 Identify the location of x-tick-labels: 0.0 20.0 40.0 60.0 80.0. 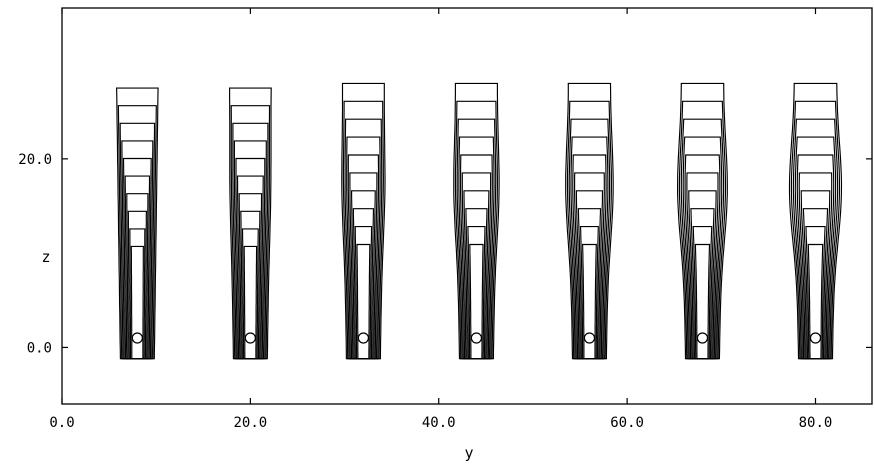
(440, 423).